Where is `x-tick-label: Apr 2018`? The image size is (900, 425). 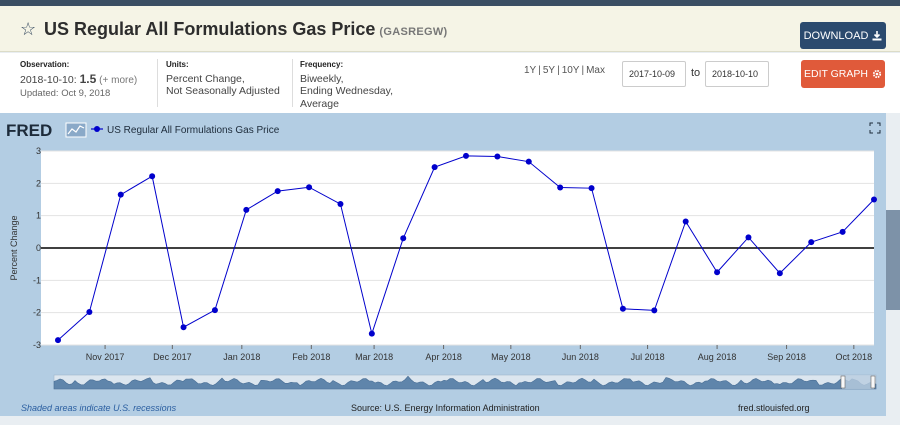
x-tick-label: Apr 2018 is located at coordinates (443, 357).